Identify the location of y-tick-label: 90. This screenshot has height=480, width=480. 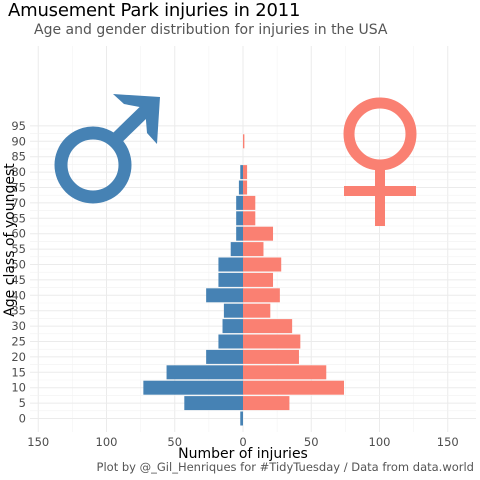
(18, 141).